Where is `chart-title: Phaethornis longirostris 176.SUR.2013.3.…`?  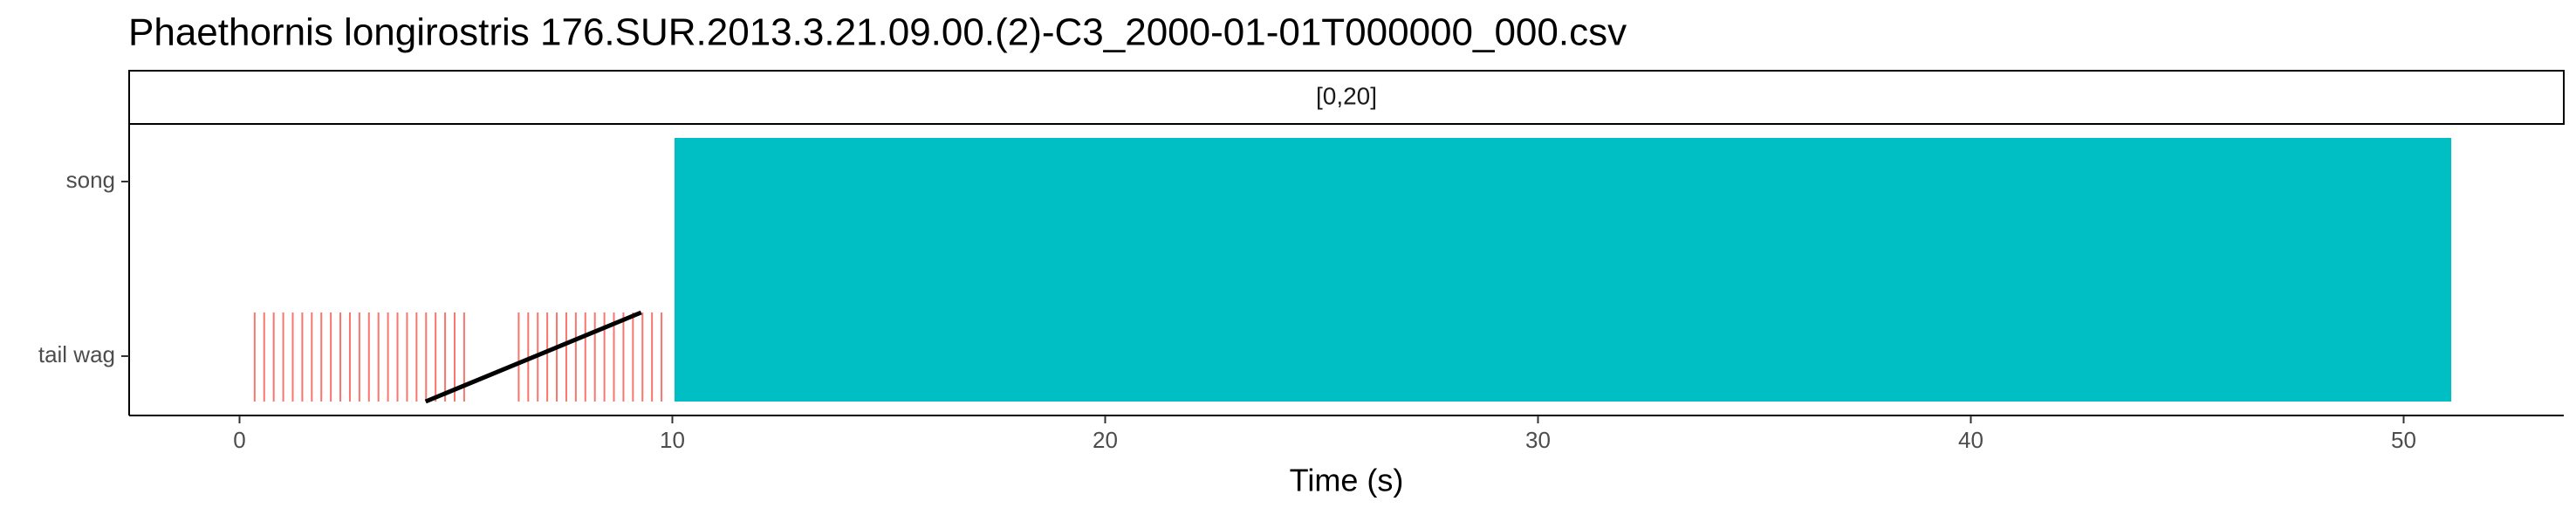 chart-title: Phaethornis longirostris 176.SUR.2013.3.… is located at coordinates (877, 32).